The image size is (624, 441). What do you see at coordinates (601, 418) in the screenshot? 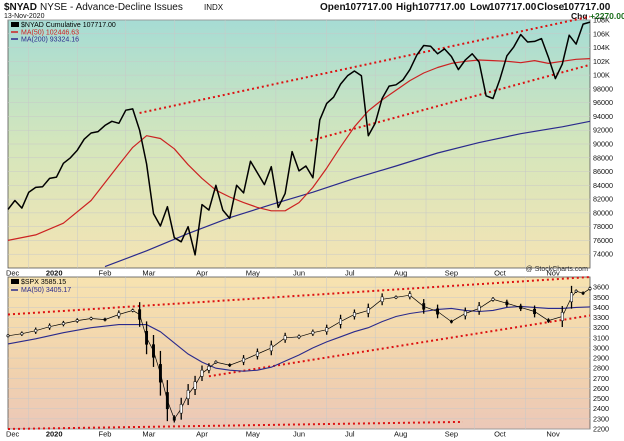
I see `bottom-y-tick-label: 2300` at bounding box center [601, 418].